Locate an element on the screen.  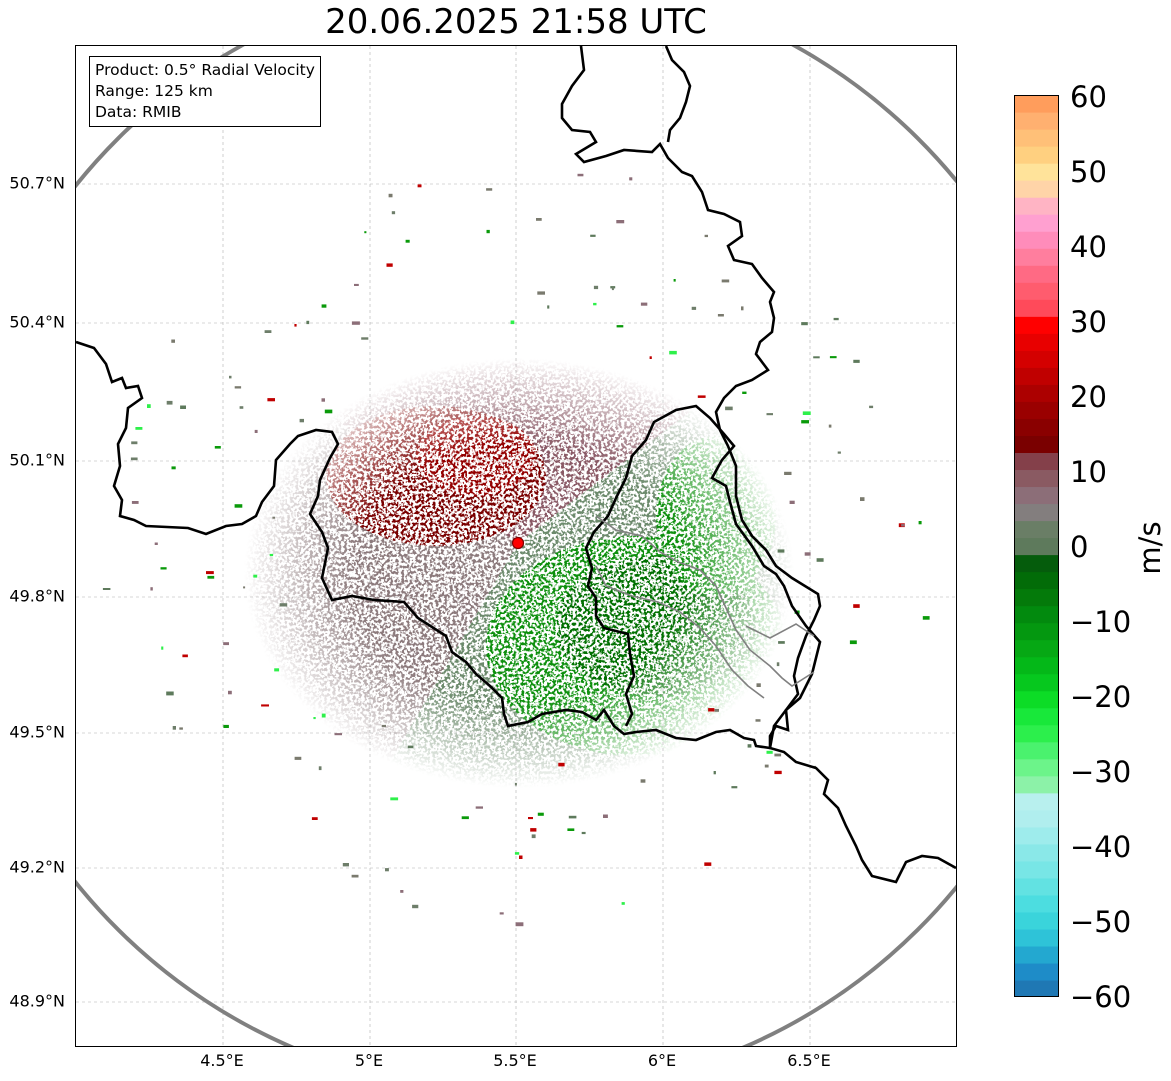
lon-label: 6°E is located at coordinates (662, 1060).